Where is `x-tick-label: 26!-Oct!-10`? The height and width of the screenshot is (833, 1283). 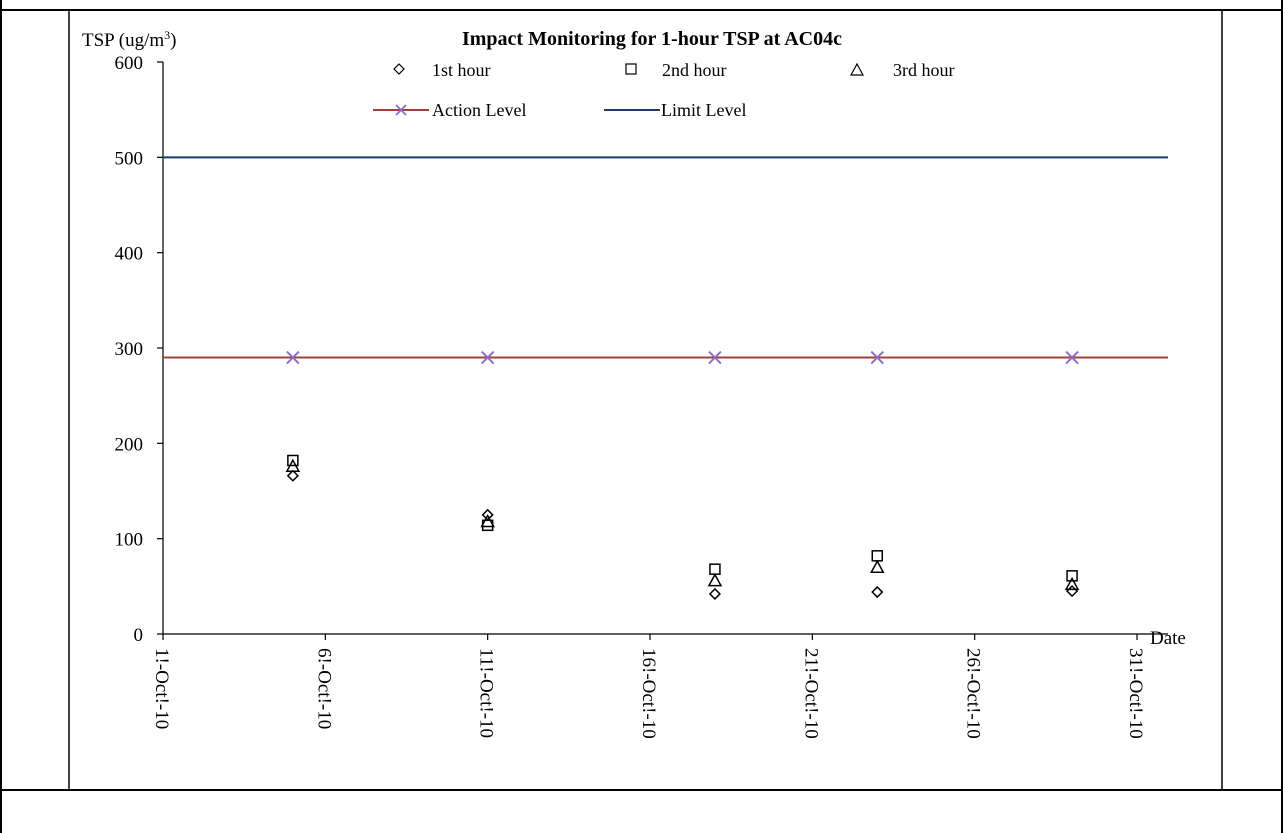
x-tick-label: 26!-Oct!-10 is located at coordinates (973, 693).